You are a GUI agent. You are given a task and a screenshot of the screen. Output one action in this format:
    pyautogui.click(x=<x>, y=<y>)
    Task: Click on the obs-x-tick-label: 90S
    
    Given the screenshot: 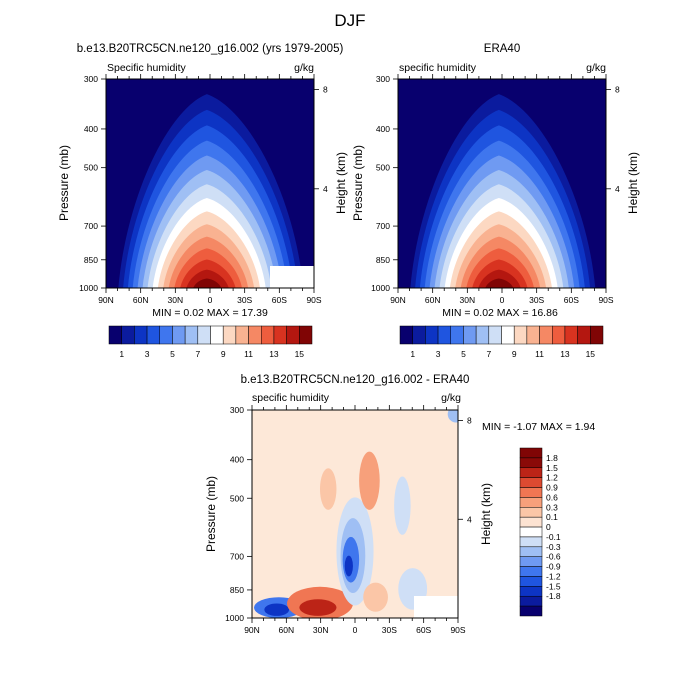 What is the action you would take?
    pyautogui.click(x=605, y=300)
    